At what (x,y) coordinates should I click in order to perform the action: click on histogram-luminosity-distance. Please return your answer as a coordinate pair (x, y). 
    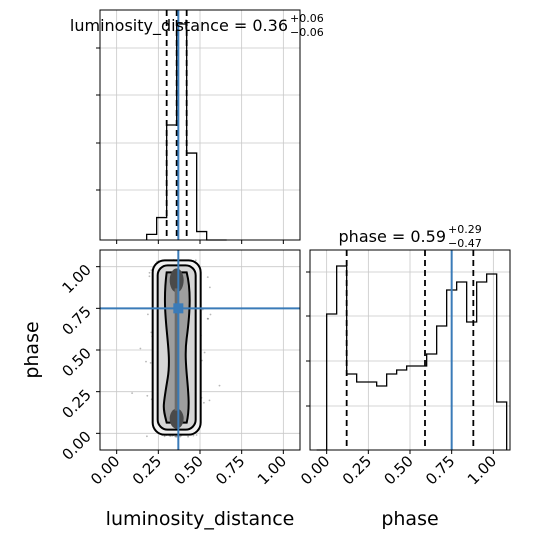
    Looking at the image, I should click on (186, 125).